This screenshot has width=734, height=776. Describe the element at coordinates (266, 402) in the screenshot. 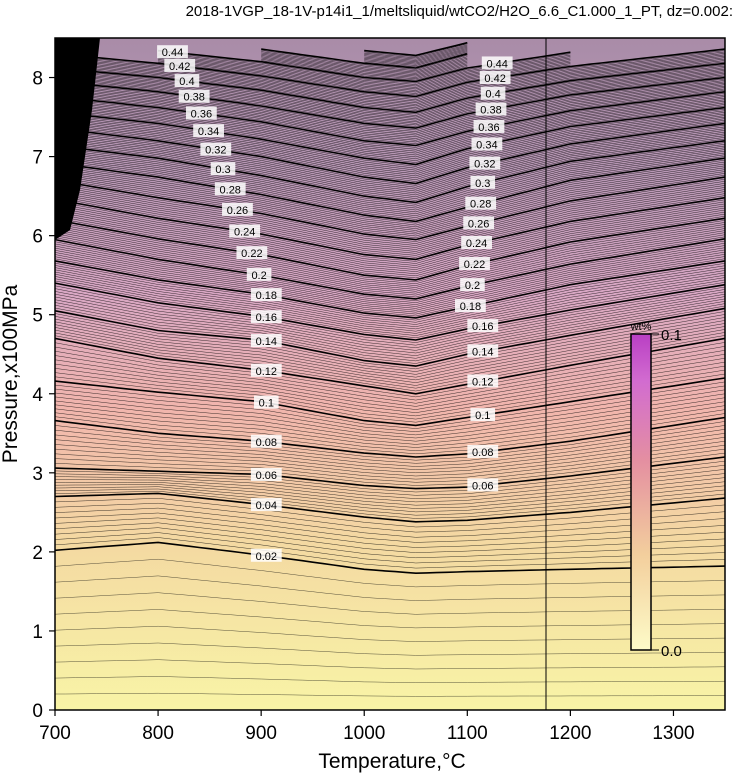

I see `contour-label: 0.1` at that location.